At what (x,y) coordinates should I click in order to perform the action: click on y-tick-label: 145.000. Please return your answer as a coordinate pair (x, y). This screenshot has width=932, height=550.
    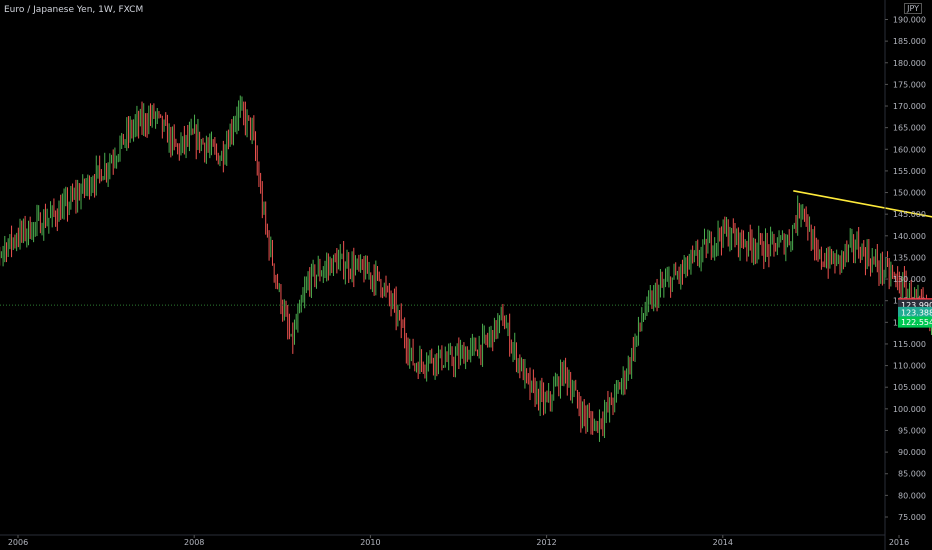
    Looking at the image, I should click on (909, 214).